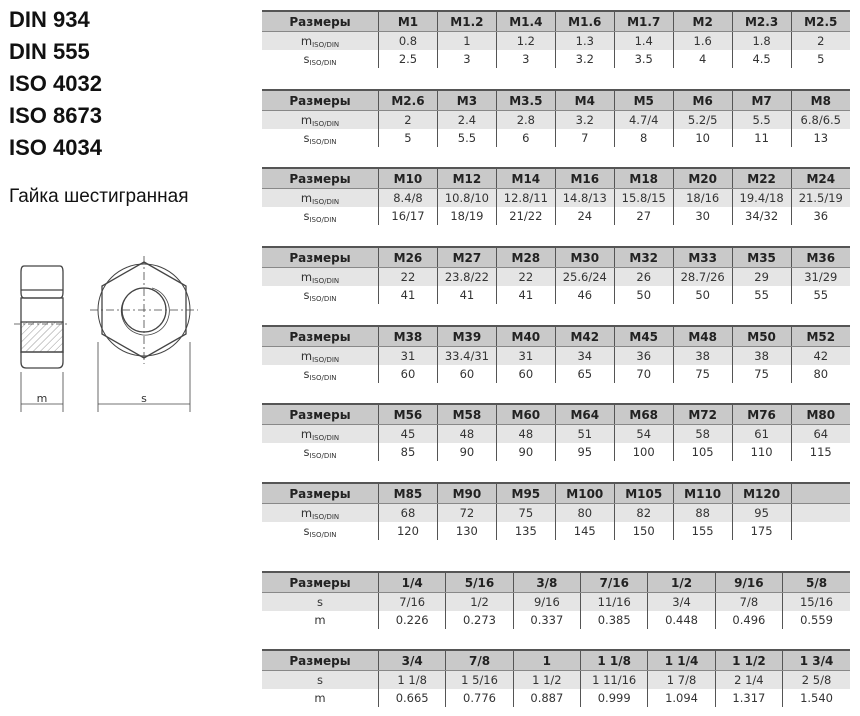 This screenshot has width=860, height=716. What do you see at coordinates (479, 620) in the screenshot?
I see `value-cell: 0.273` at bounding box center [479, 620].